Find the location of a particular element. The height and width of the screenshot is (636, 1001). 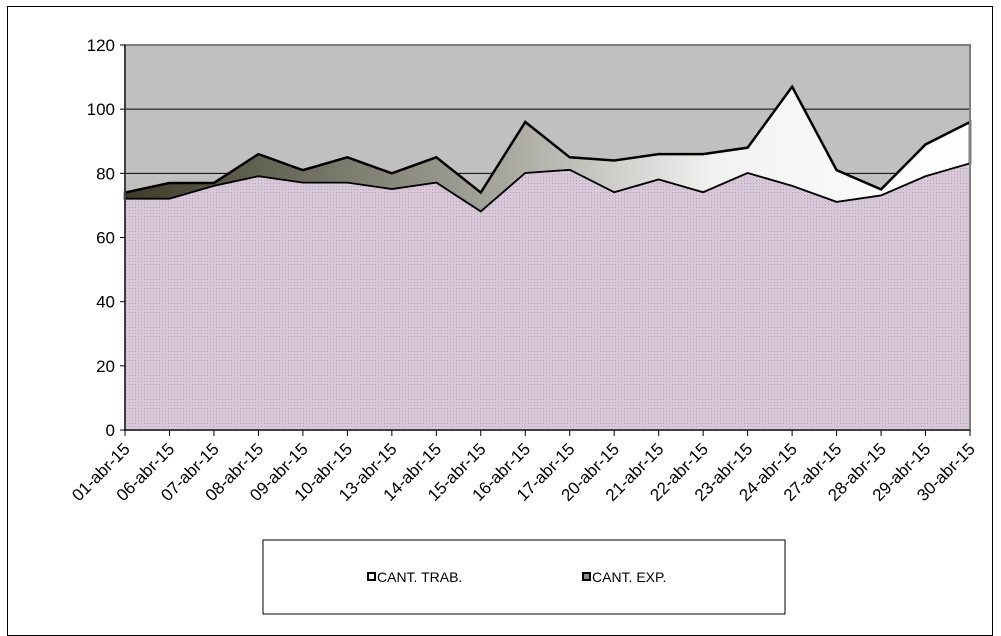

y-tick-label: 20 is located at coordinates (105, 366).